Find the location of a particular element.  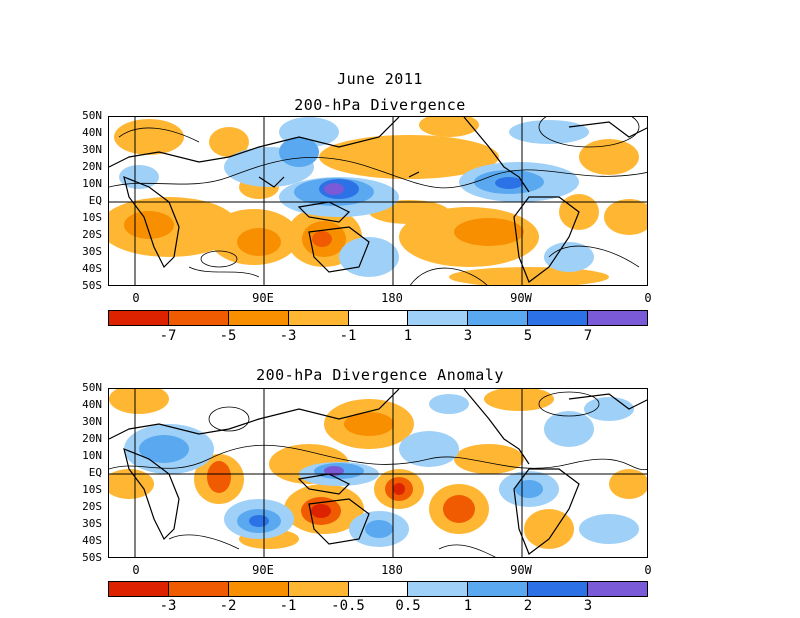

month-title: June 2011 is located at coordinates (380, 79).